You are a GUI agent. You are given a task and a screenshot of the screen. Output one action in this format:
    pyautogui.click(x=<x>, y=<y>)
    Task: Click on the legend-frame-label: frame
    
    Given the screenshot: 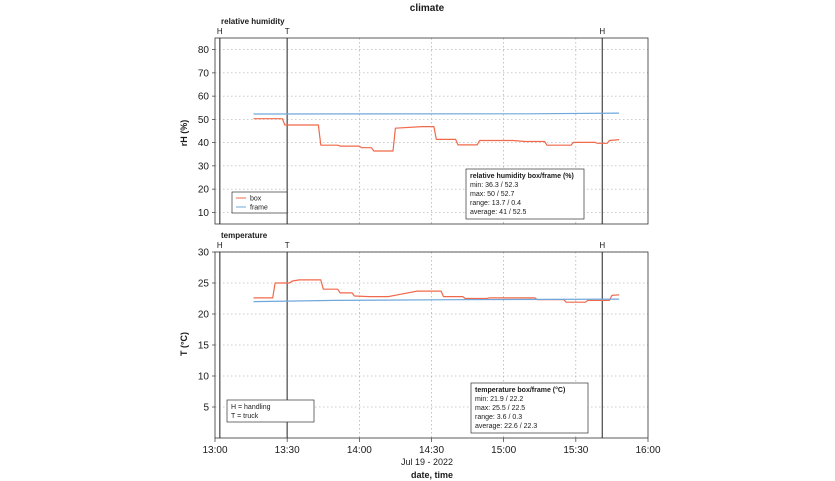 What is the action you would take?
    pyautogui.click(x=259, y=208)
    